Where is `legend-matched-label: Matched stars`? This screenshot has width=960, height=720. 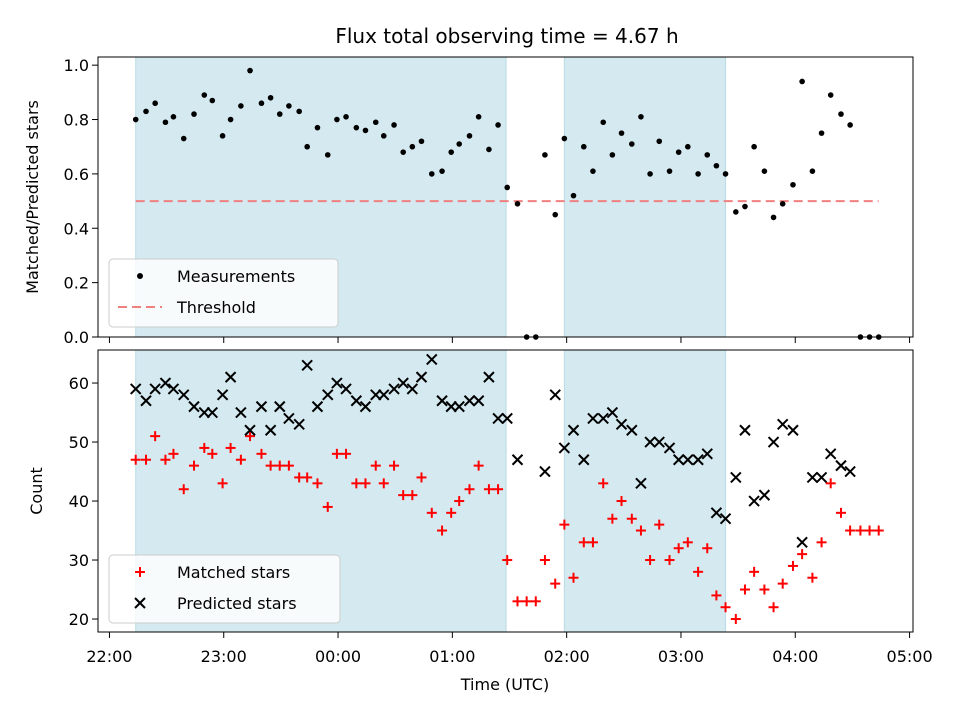
legend-matched-label: Matched stars is located at coordinates (233, 572).